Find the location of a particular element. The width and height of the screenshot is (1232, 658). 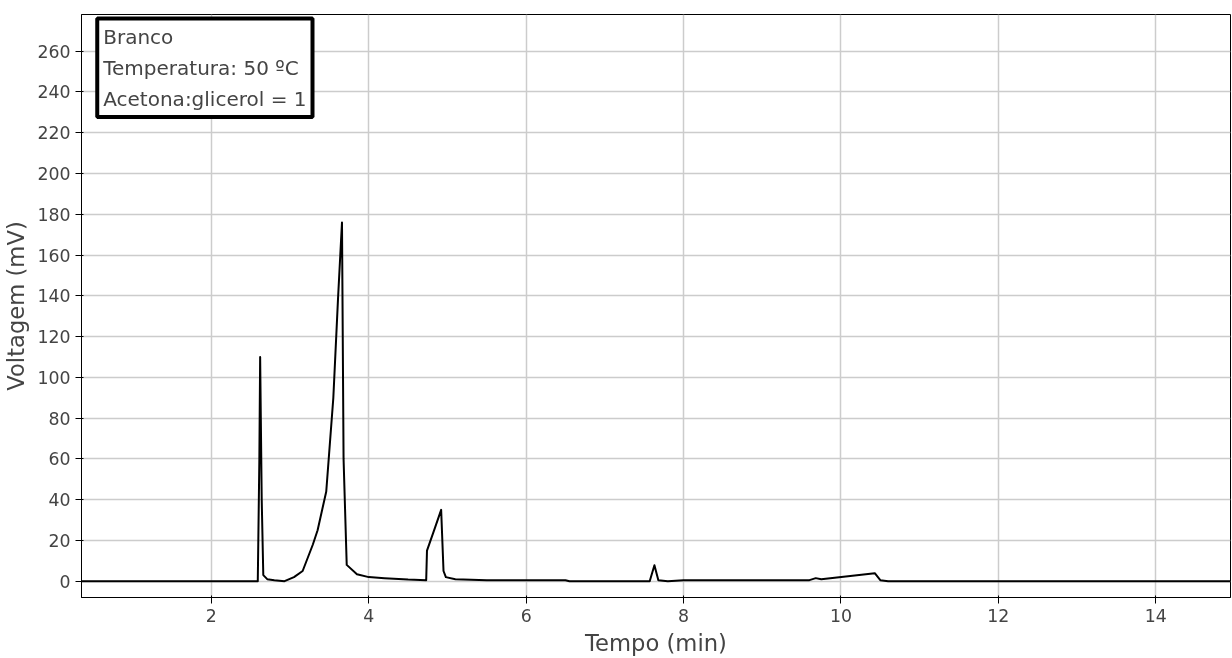

x-tick-label: 8 is located at coordinates (684, 615).